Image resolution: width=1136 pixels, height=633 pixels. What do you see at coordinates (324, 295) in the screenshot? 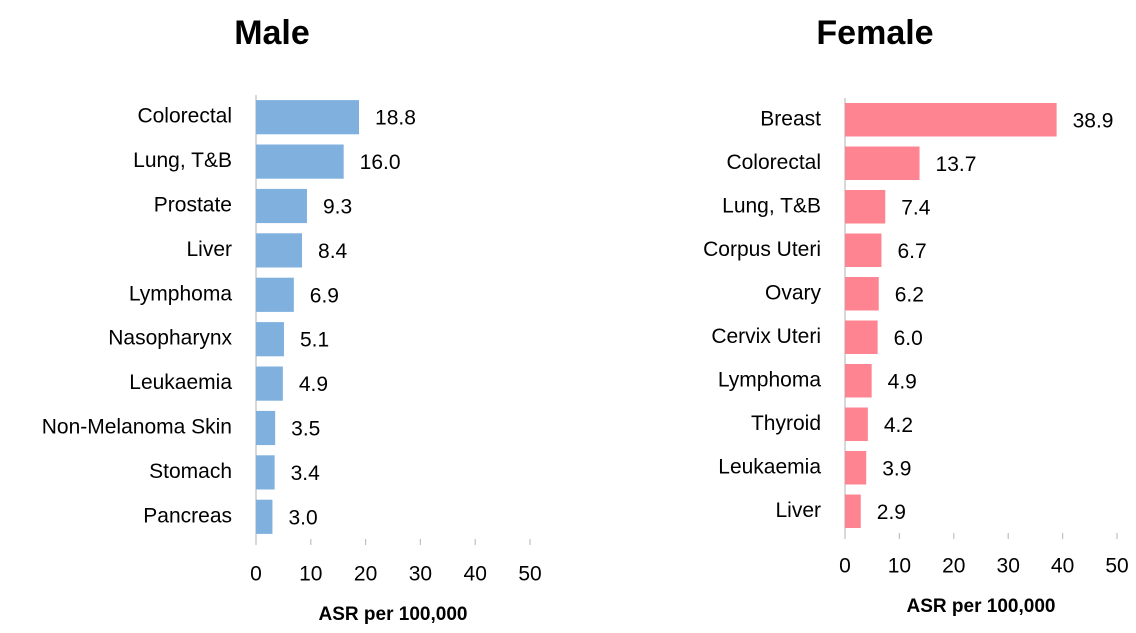
I see `data-label: 6.9` at bounding box center [324, 295].